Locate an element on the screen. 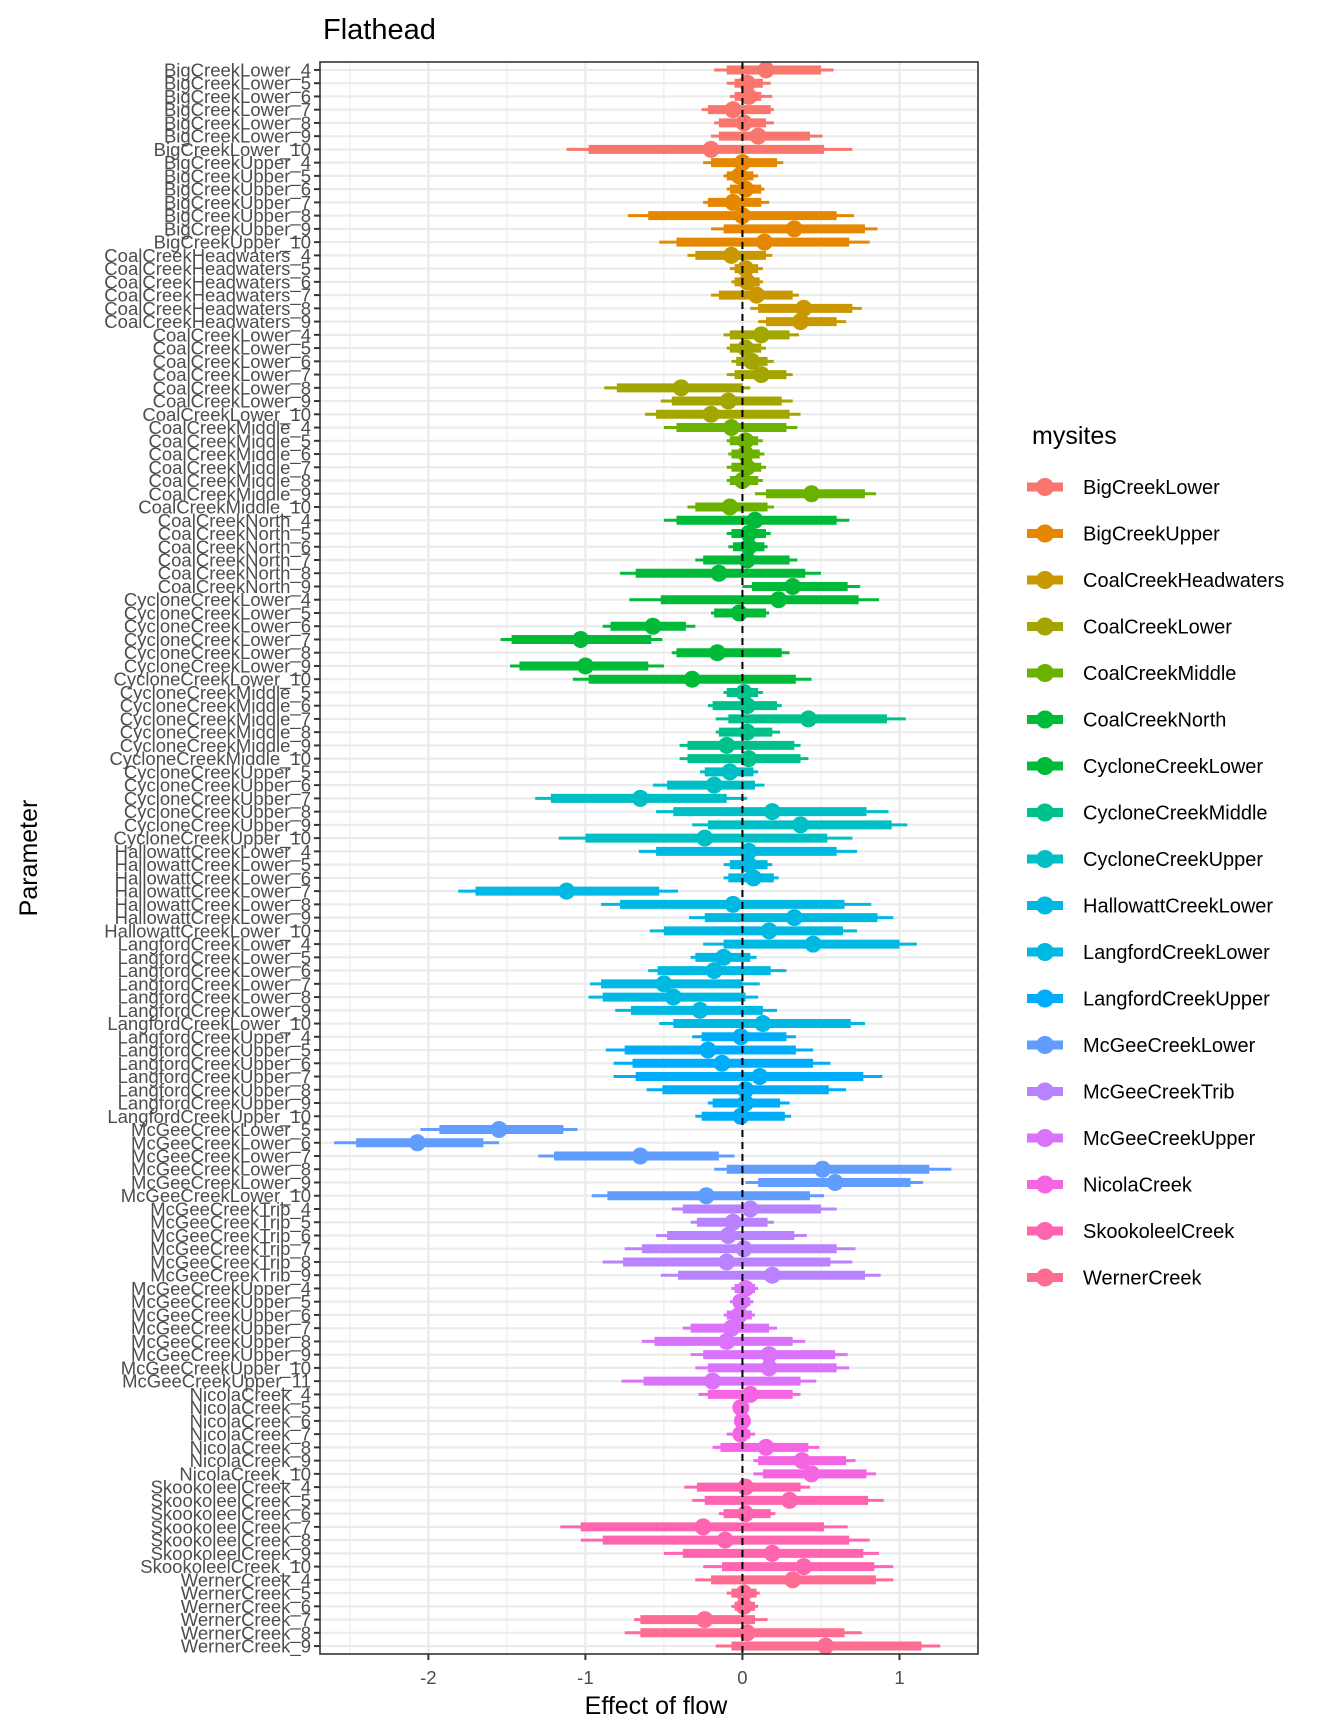  y-tick-label: McGeeCreekUpper_4 is located at coordinates (221, 1289).